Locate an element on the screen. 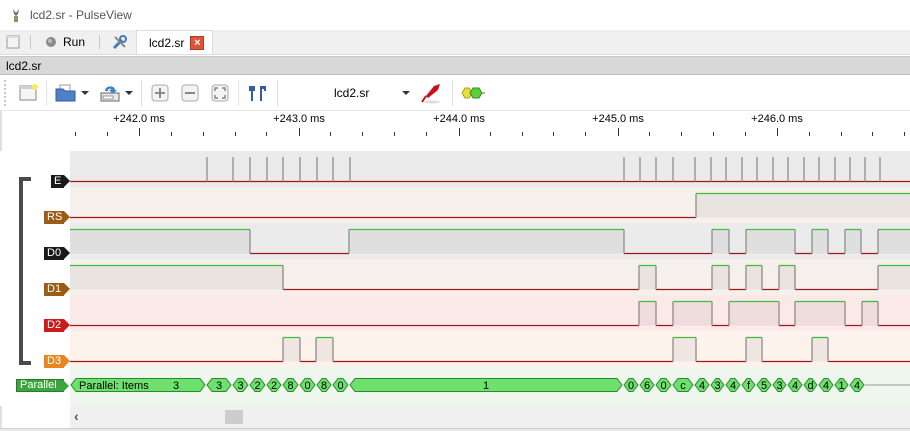  save-button is located at coordinates (116, 93).